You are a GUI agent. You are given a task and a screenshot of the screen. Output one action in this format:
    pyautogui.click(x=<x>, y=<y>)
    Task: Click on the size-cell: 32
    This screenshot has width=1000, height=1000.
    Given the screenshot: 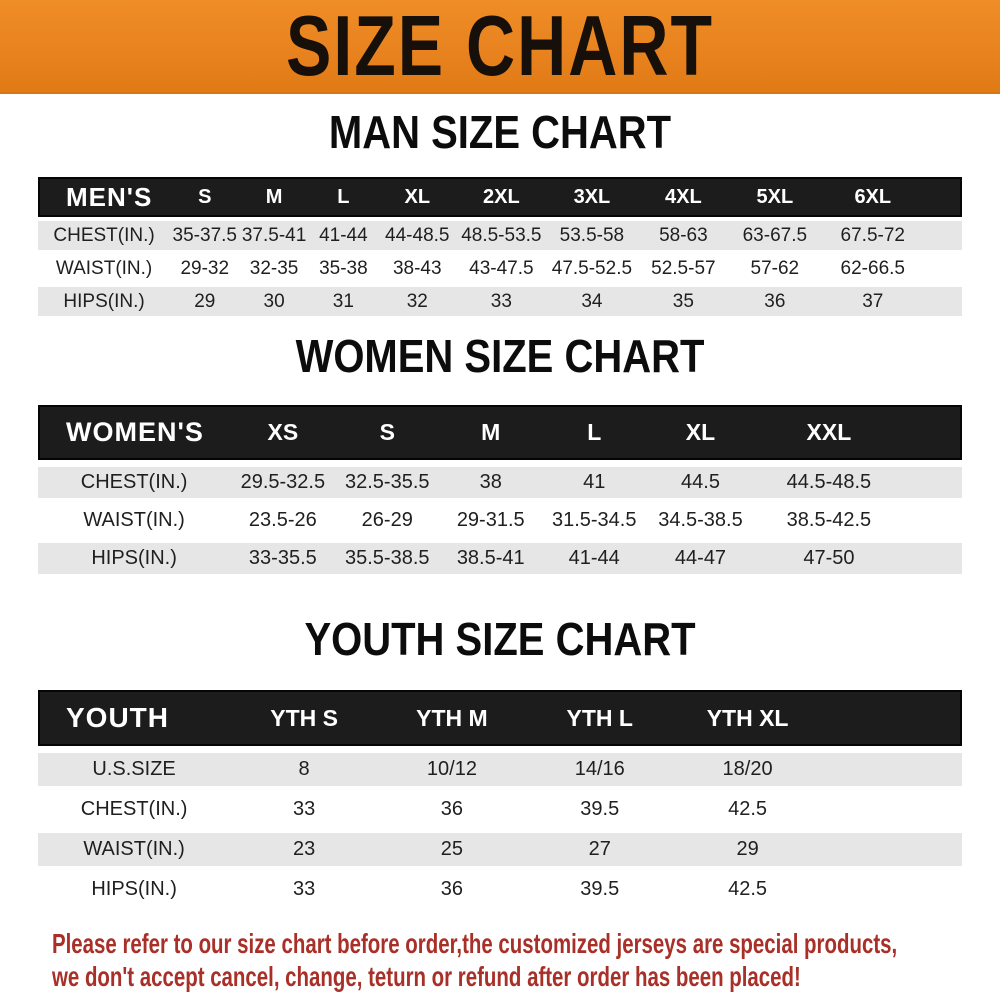 What is the action you would take?
    pyautogui.click(x=417, y=301)
    